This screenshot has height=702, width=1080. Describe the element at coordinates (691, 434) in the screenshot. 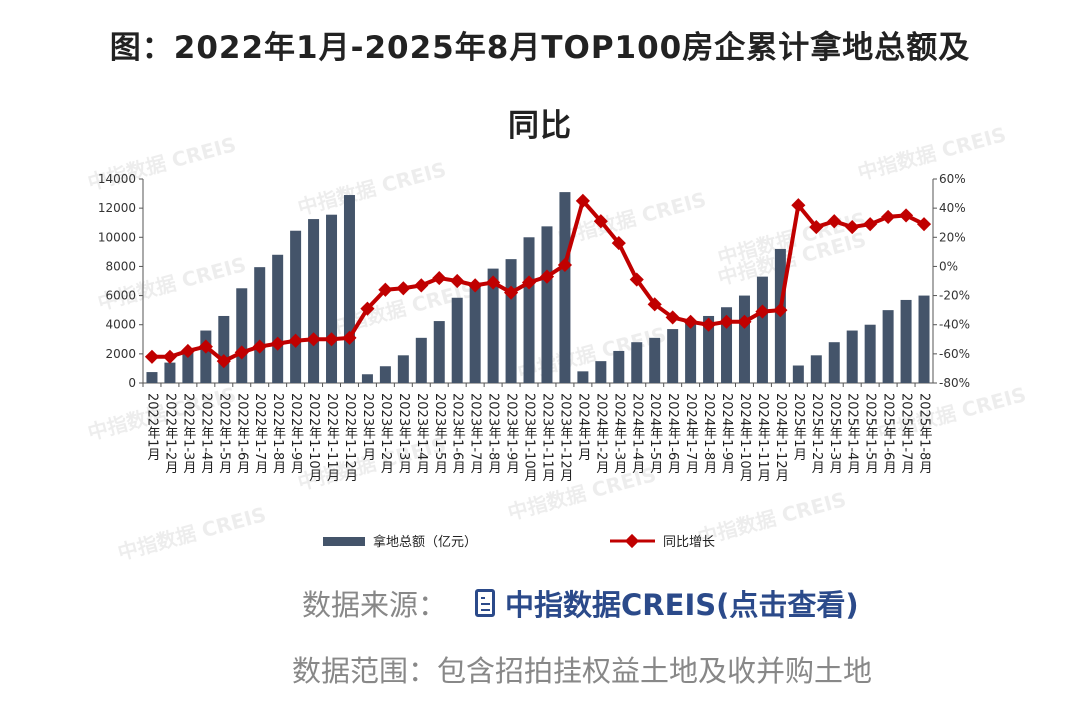

I see `x-tick-label: 2024年1-7月` at that location.